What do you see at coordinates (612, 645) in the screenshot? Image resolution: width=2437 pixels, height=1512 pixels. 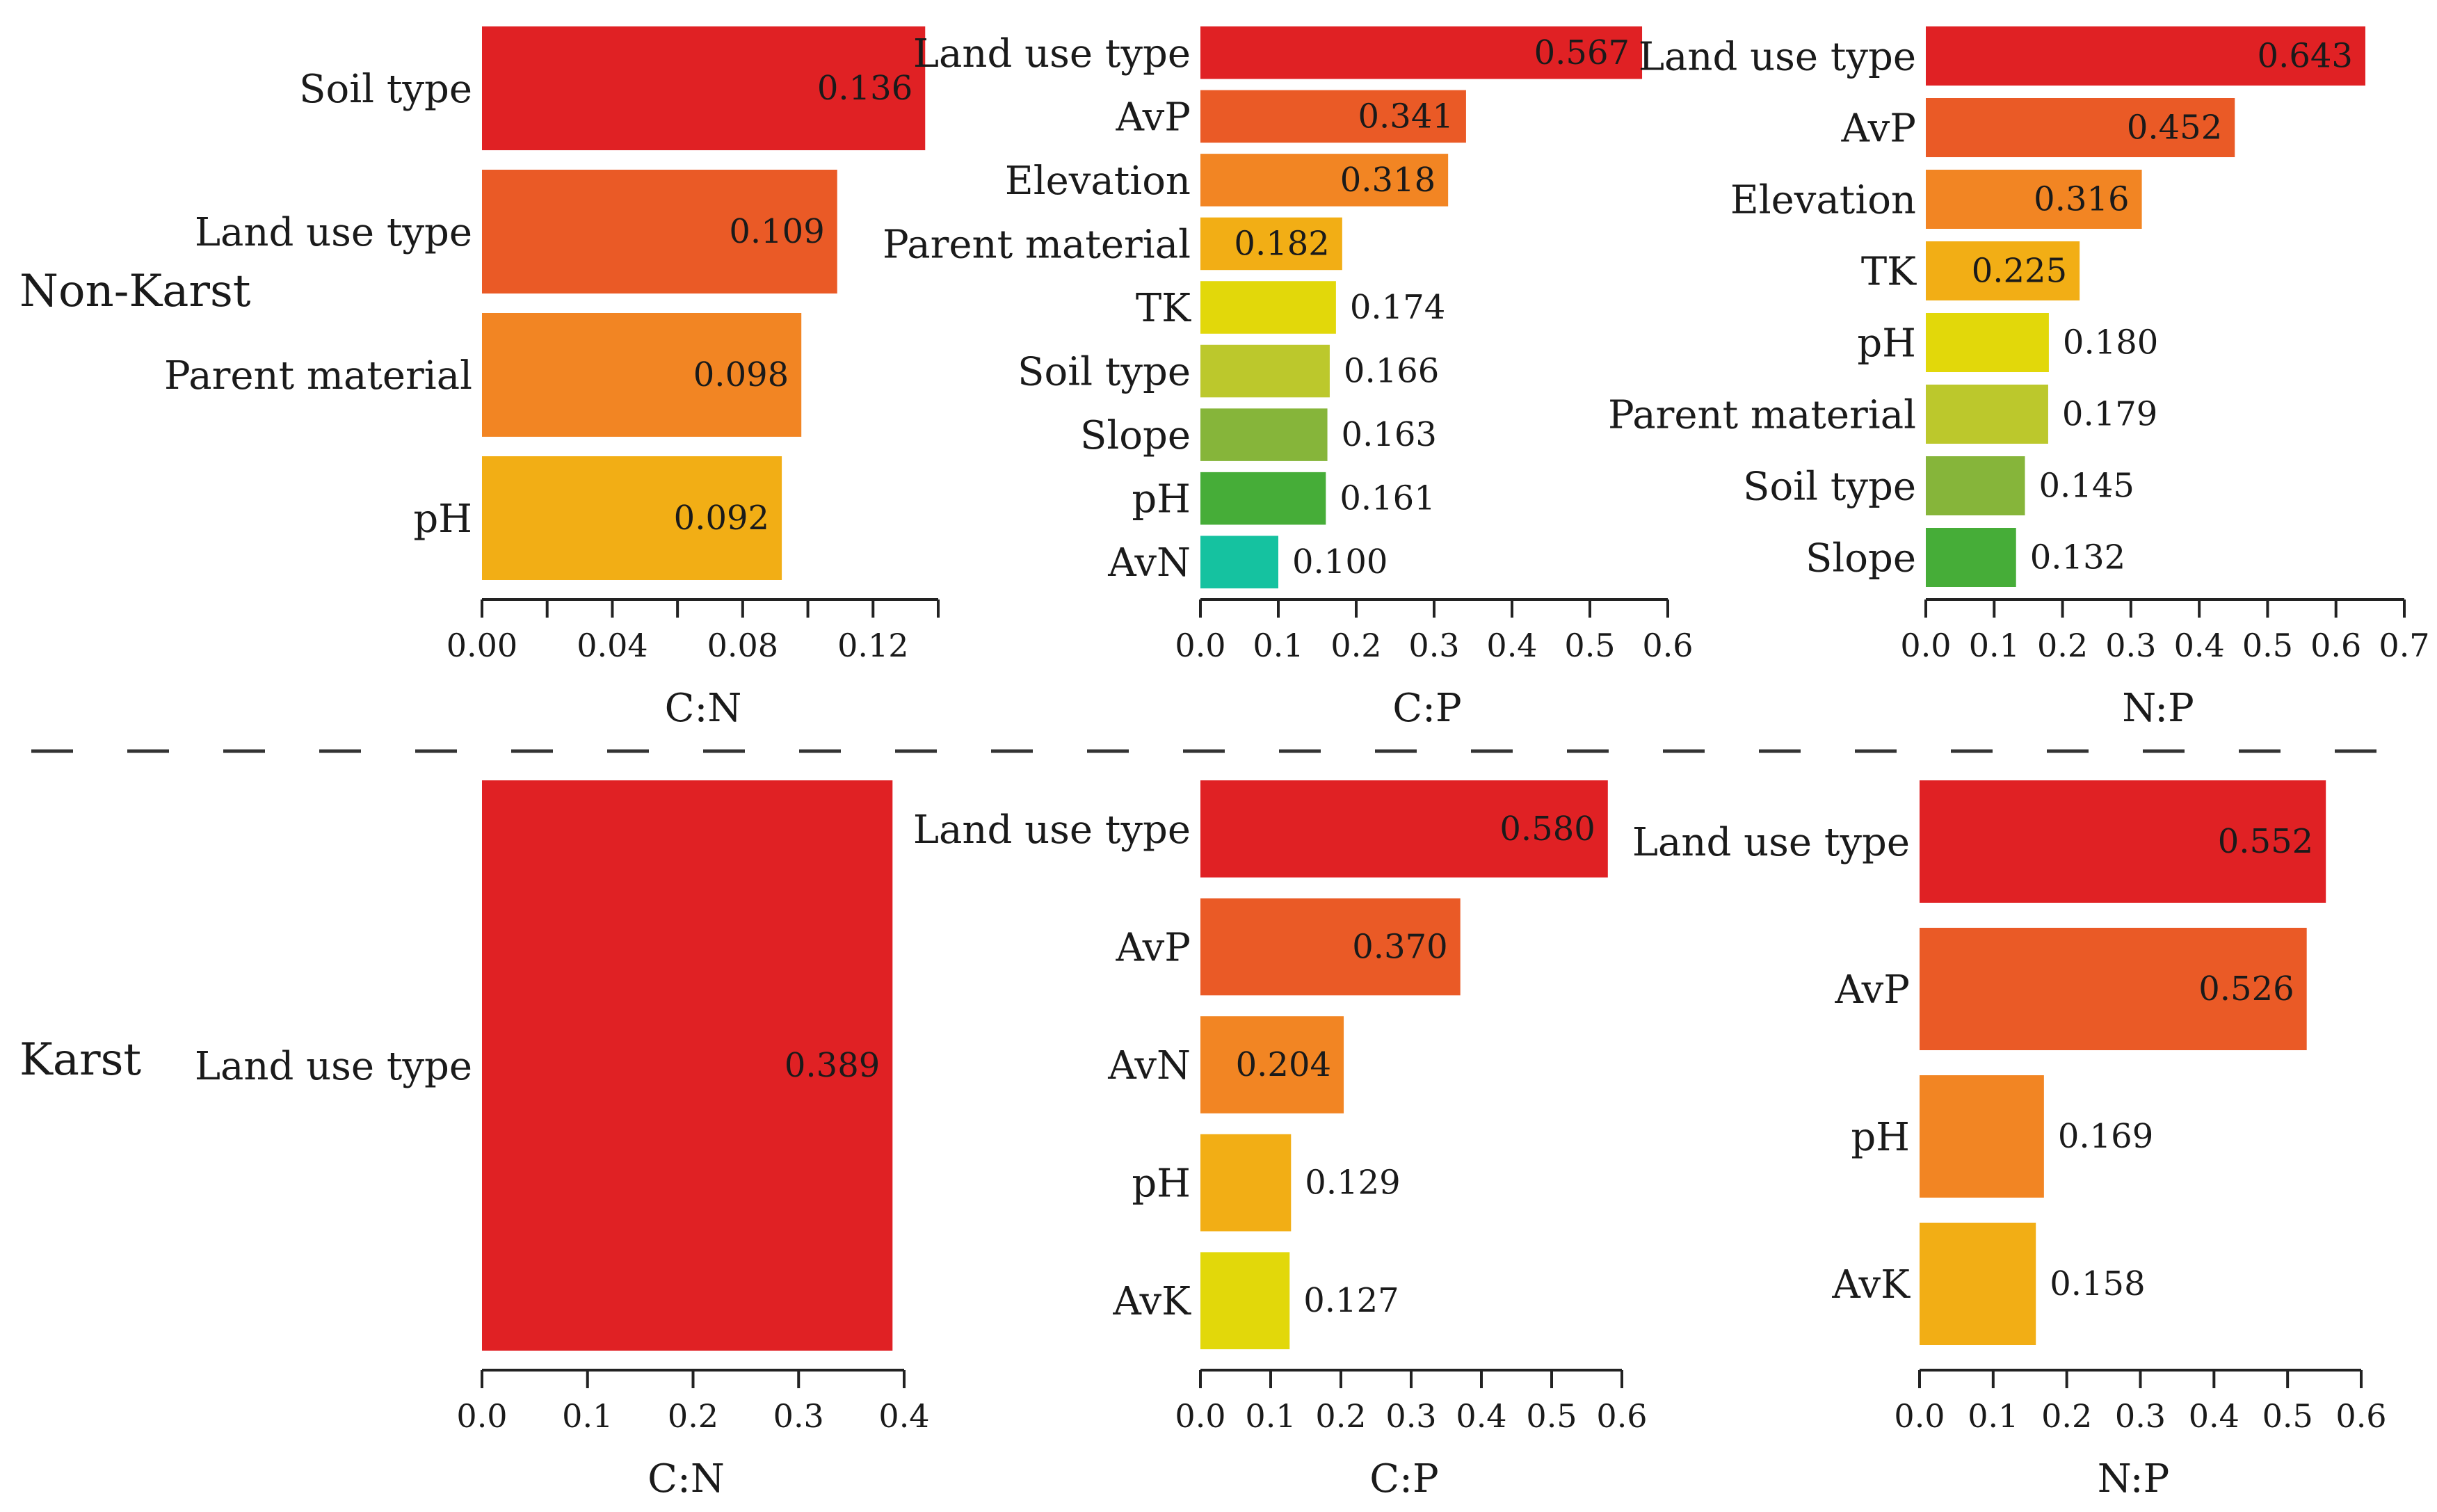 I see `x-tick-label: 0.04` at bounding box center [612, 645].